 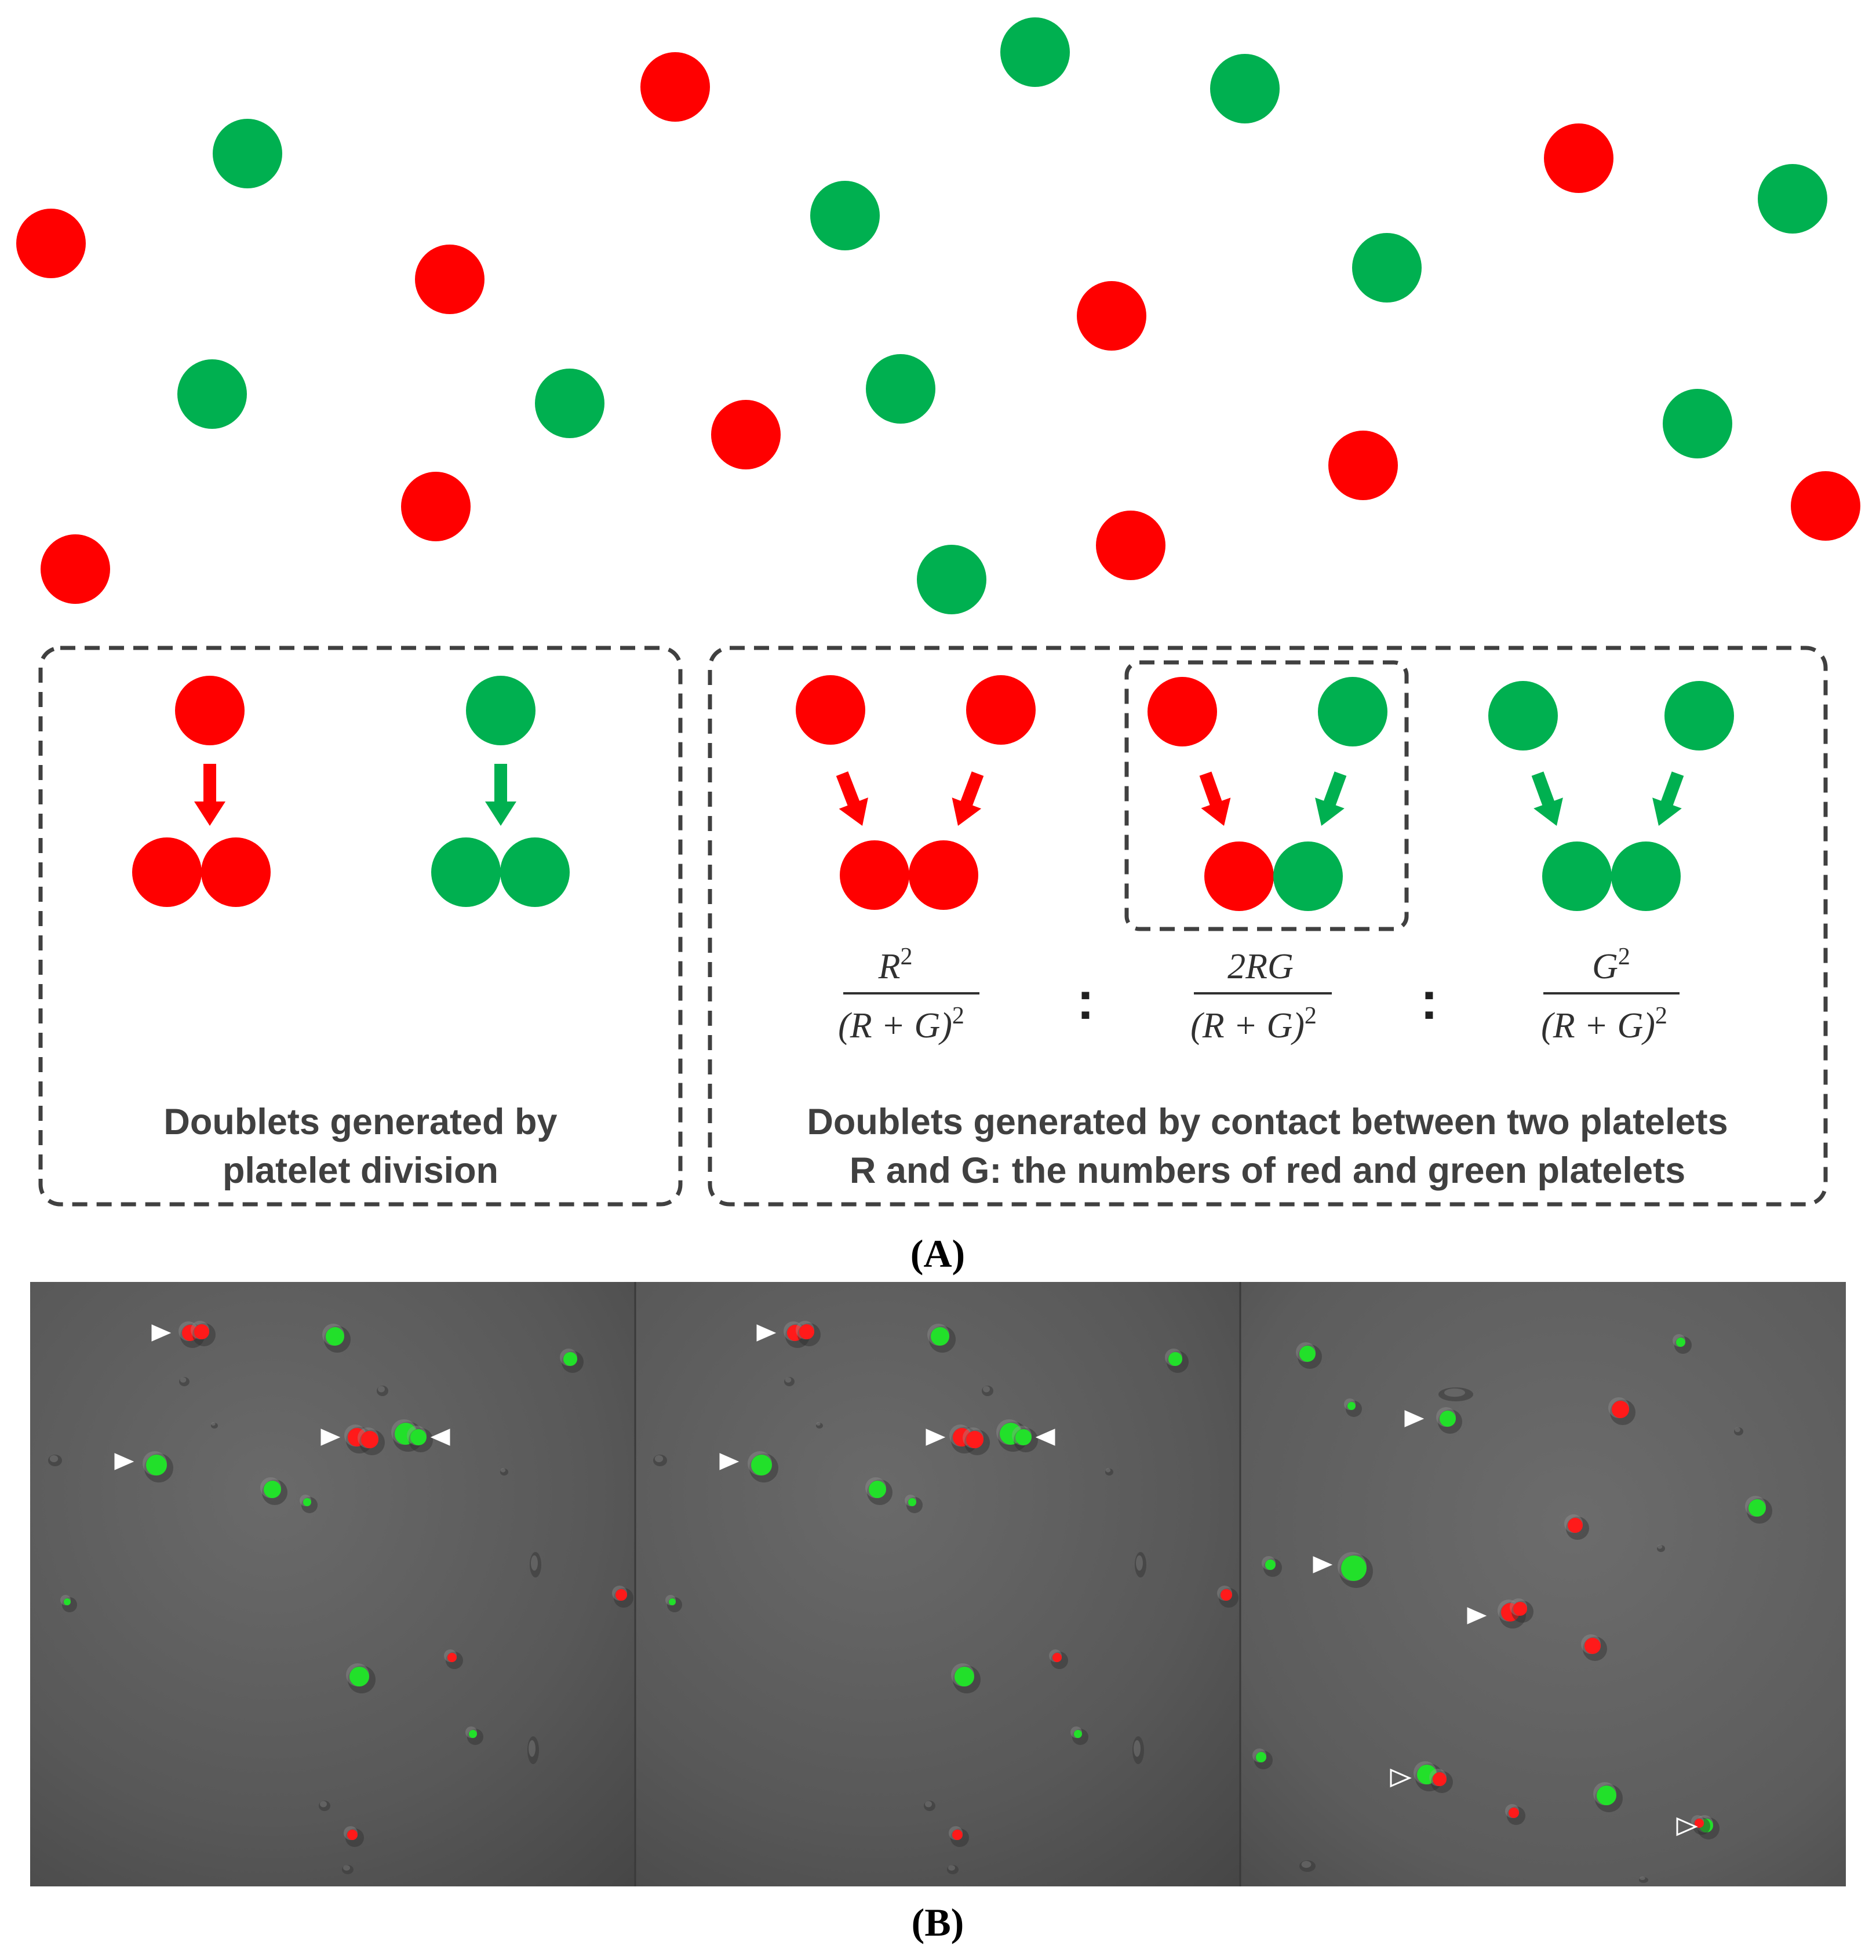 What do you see at coordinates (1261, 996) in the screenshot?
I see `formula-red-green: 2RG (R + G)2` at bounding box center [1261, 996].